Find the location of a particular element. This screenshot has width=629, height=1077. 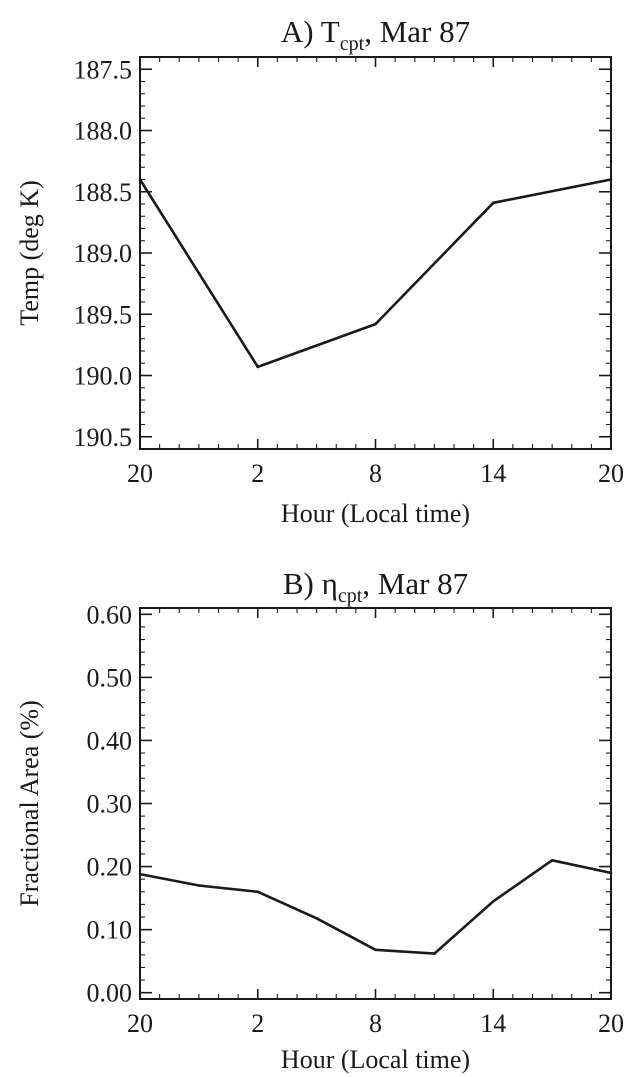

y-tick-label: 188.5 is located at coordinates (103, 192).